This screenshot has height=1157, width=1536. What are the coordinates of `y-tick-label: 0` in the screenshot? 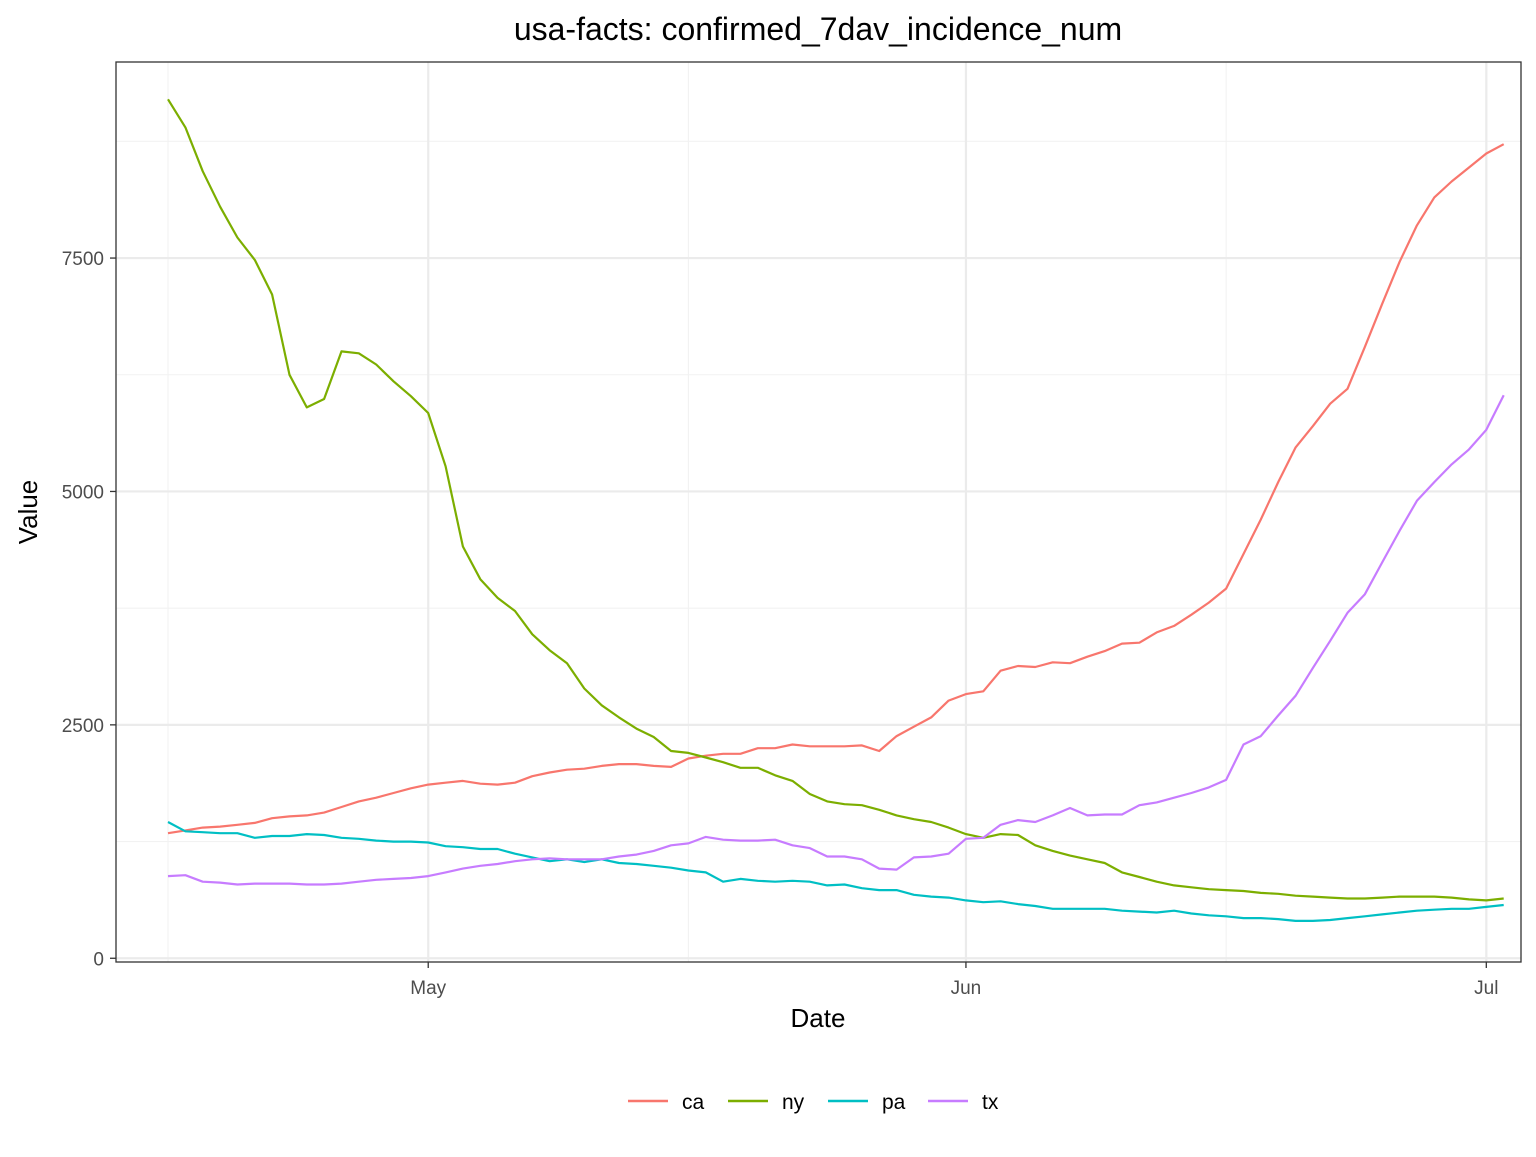 It's located at (98, 959).